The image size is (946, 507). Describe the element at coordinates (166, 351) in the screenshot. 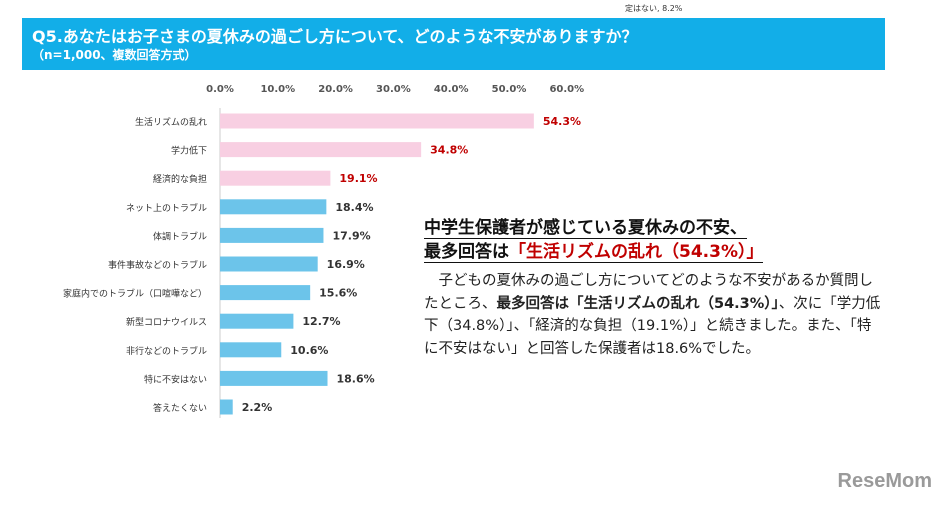

I see `category-label: 非行などのトラブル` at that location.